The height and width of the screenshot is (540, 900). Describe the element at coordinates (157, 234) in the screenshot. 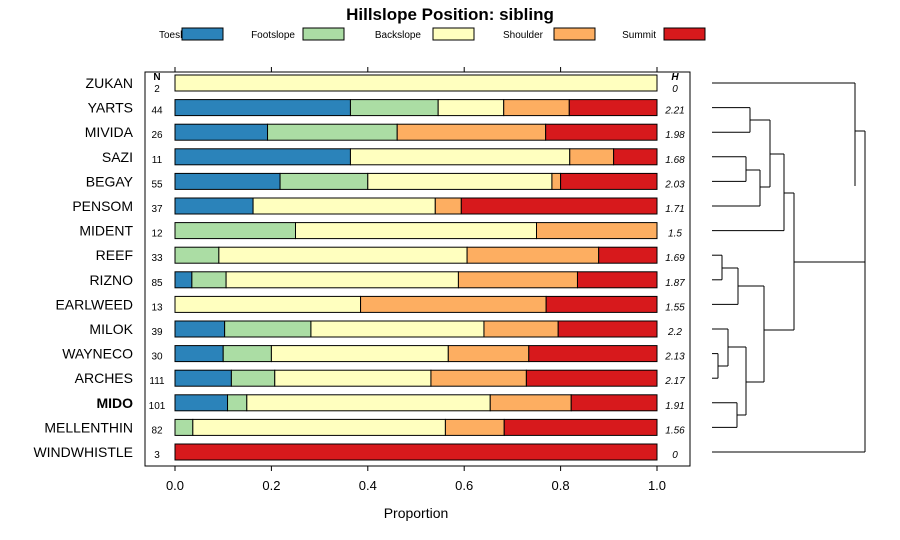

I see `row-n-mident: 12` at that location.